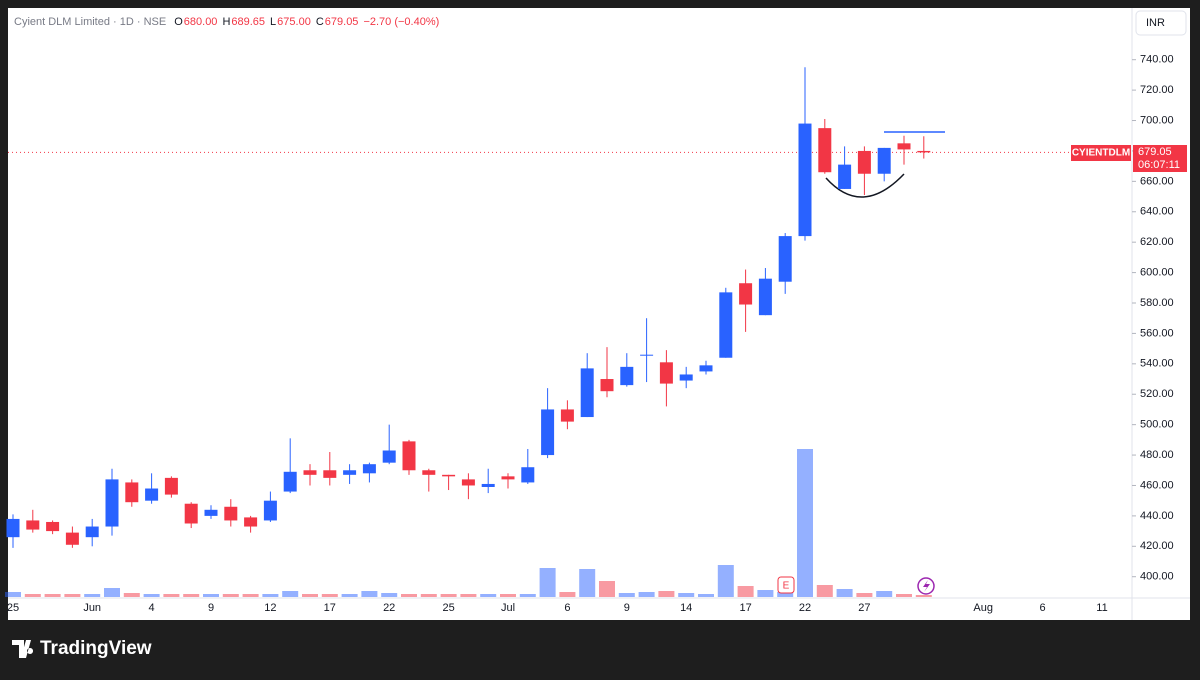 This screenshot has height=680, width=1200. What do you see at coordinates (23, 649) in the screenshot?
I see `logo-mark` at bounding box center [23, 649].